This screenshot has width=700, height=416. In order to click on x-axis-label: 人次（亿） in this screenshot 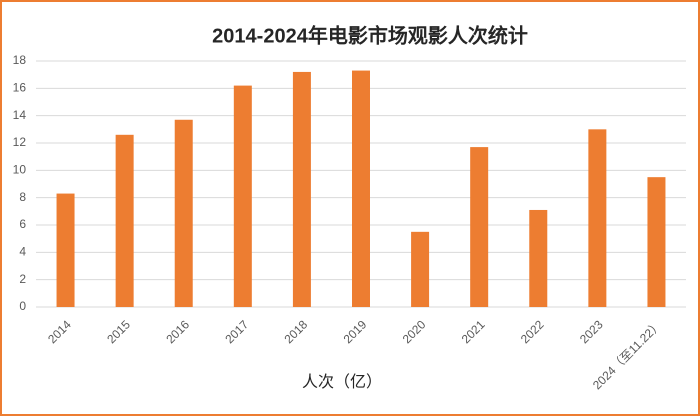, I will do `click(342, 382)`.